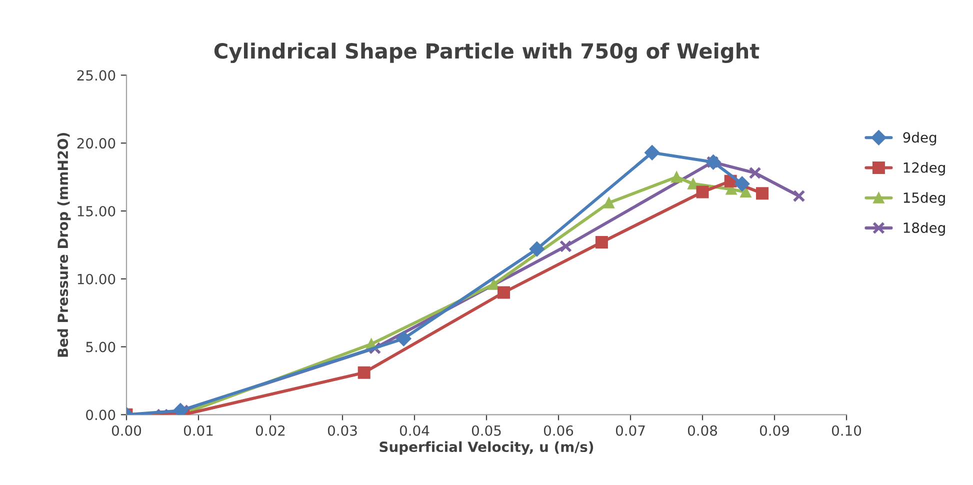 The image size is (973, 485). Describe the element at coordinates (924, 199) in the screenshot. I see `legend-label: 15deg` at that location.